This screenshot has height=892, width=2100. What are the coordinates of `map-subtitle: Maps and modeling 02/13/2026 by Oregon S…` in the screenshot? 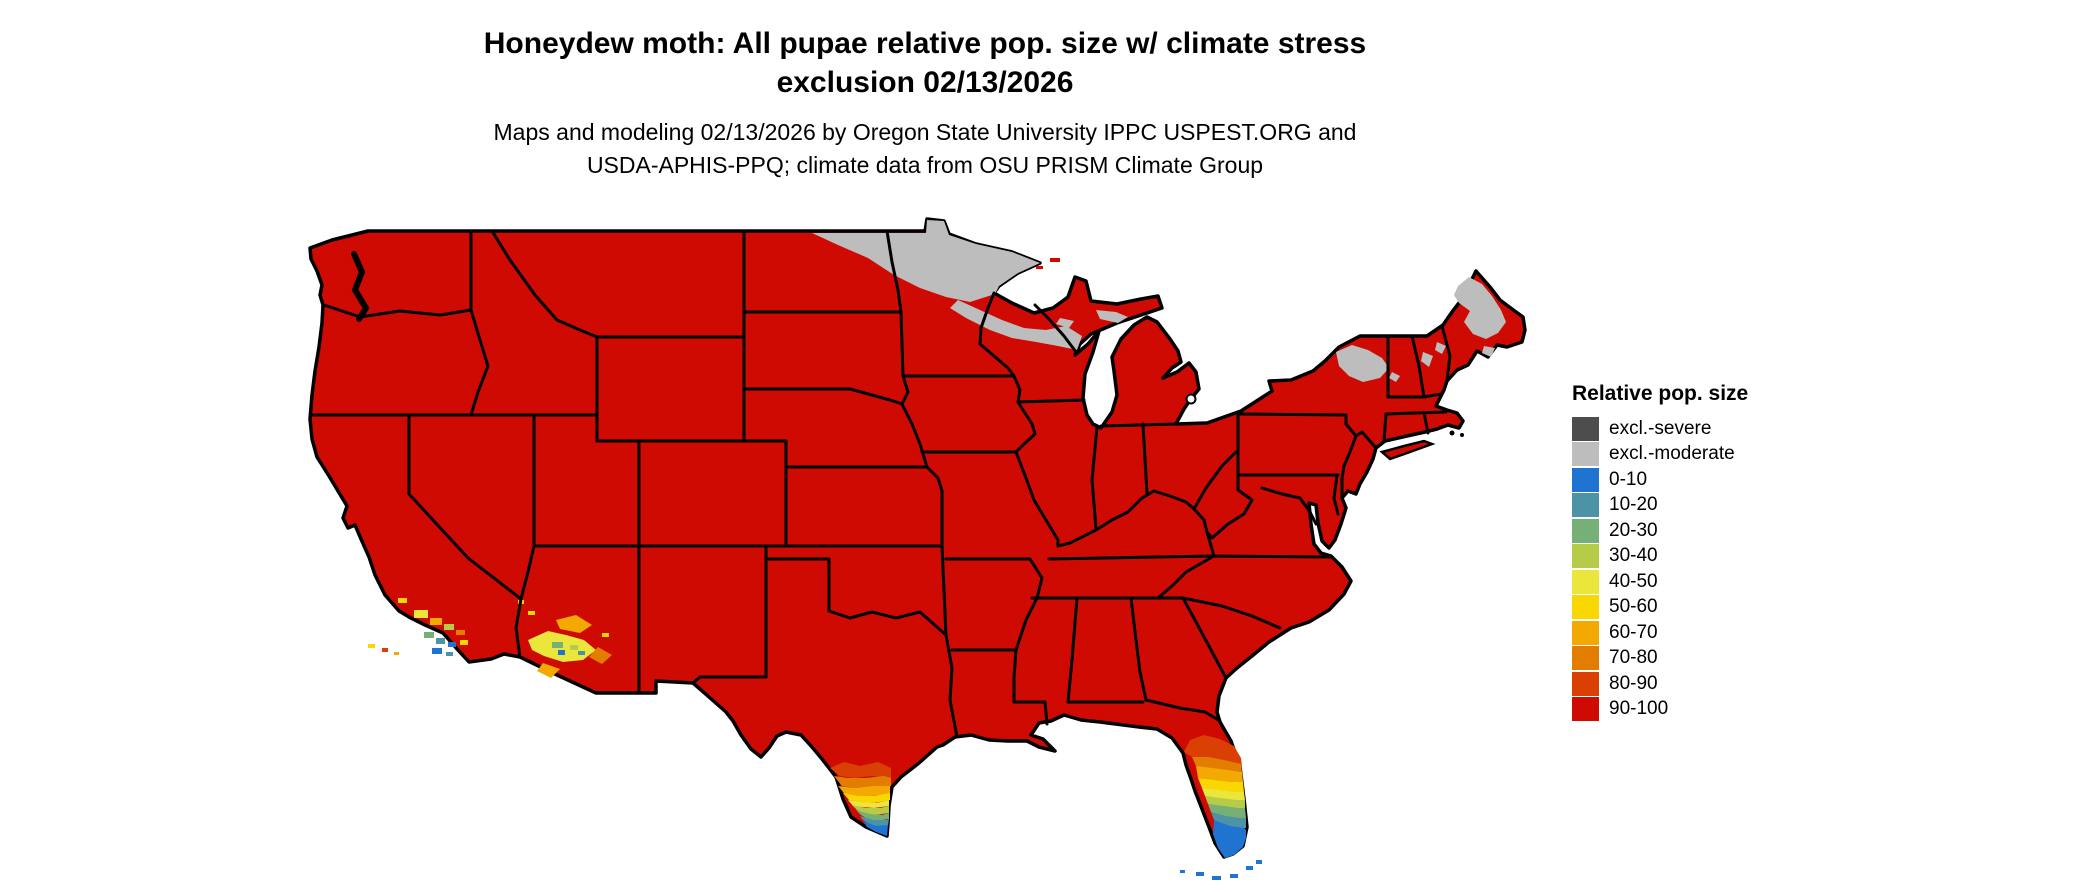 It's located at (925, 149).